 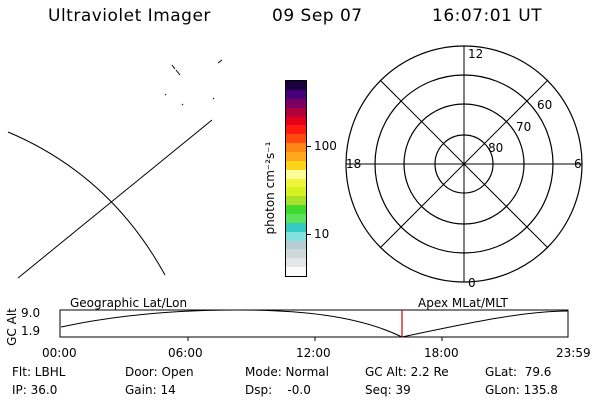 What do you see at coordinates (521, 390) in the screenshot?
I see `status-glon: GLon: 135.8` at bounding box center [521, 390].